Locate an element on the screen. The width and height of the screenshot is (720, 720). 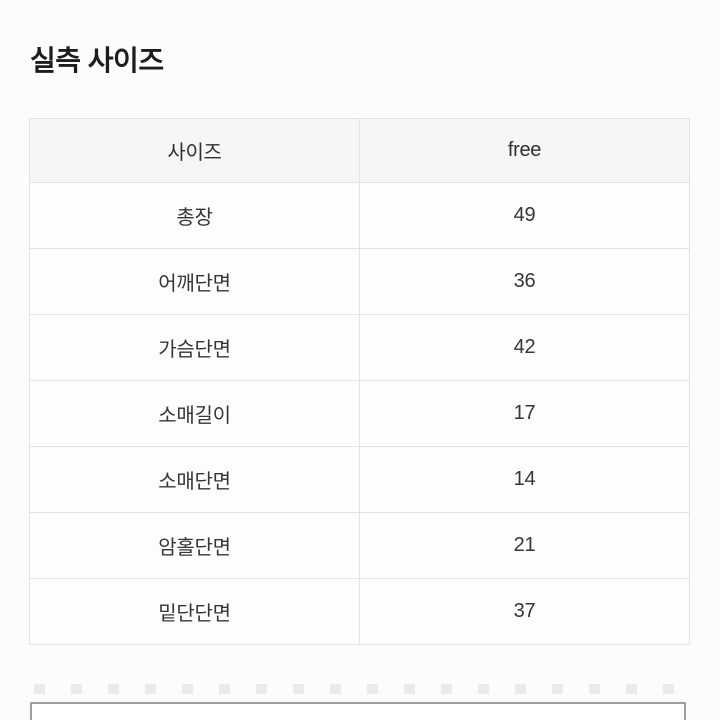
faded-text-remnant is located at coordinates (359, 689).